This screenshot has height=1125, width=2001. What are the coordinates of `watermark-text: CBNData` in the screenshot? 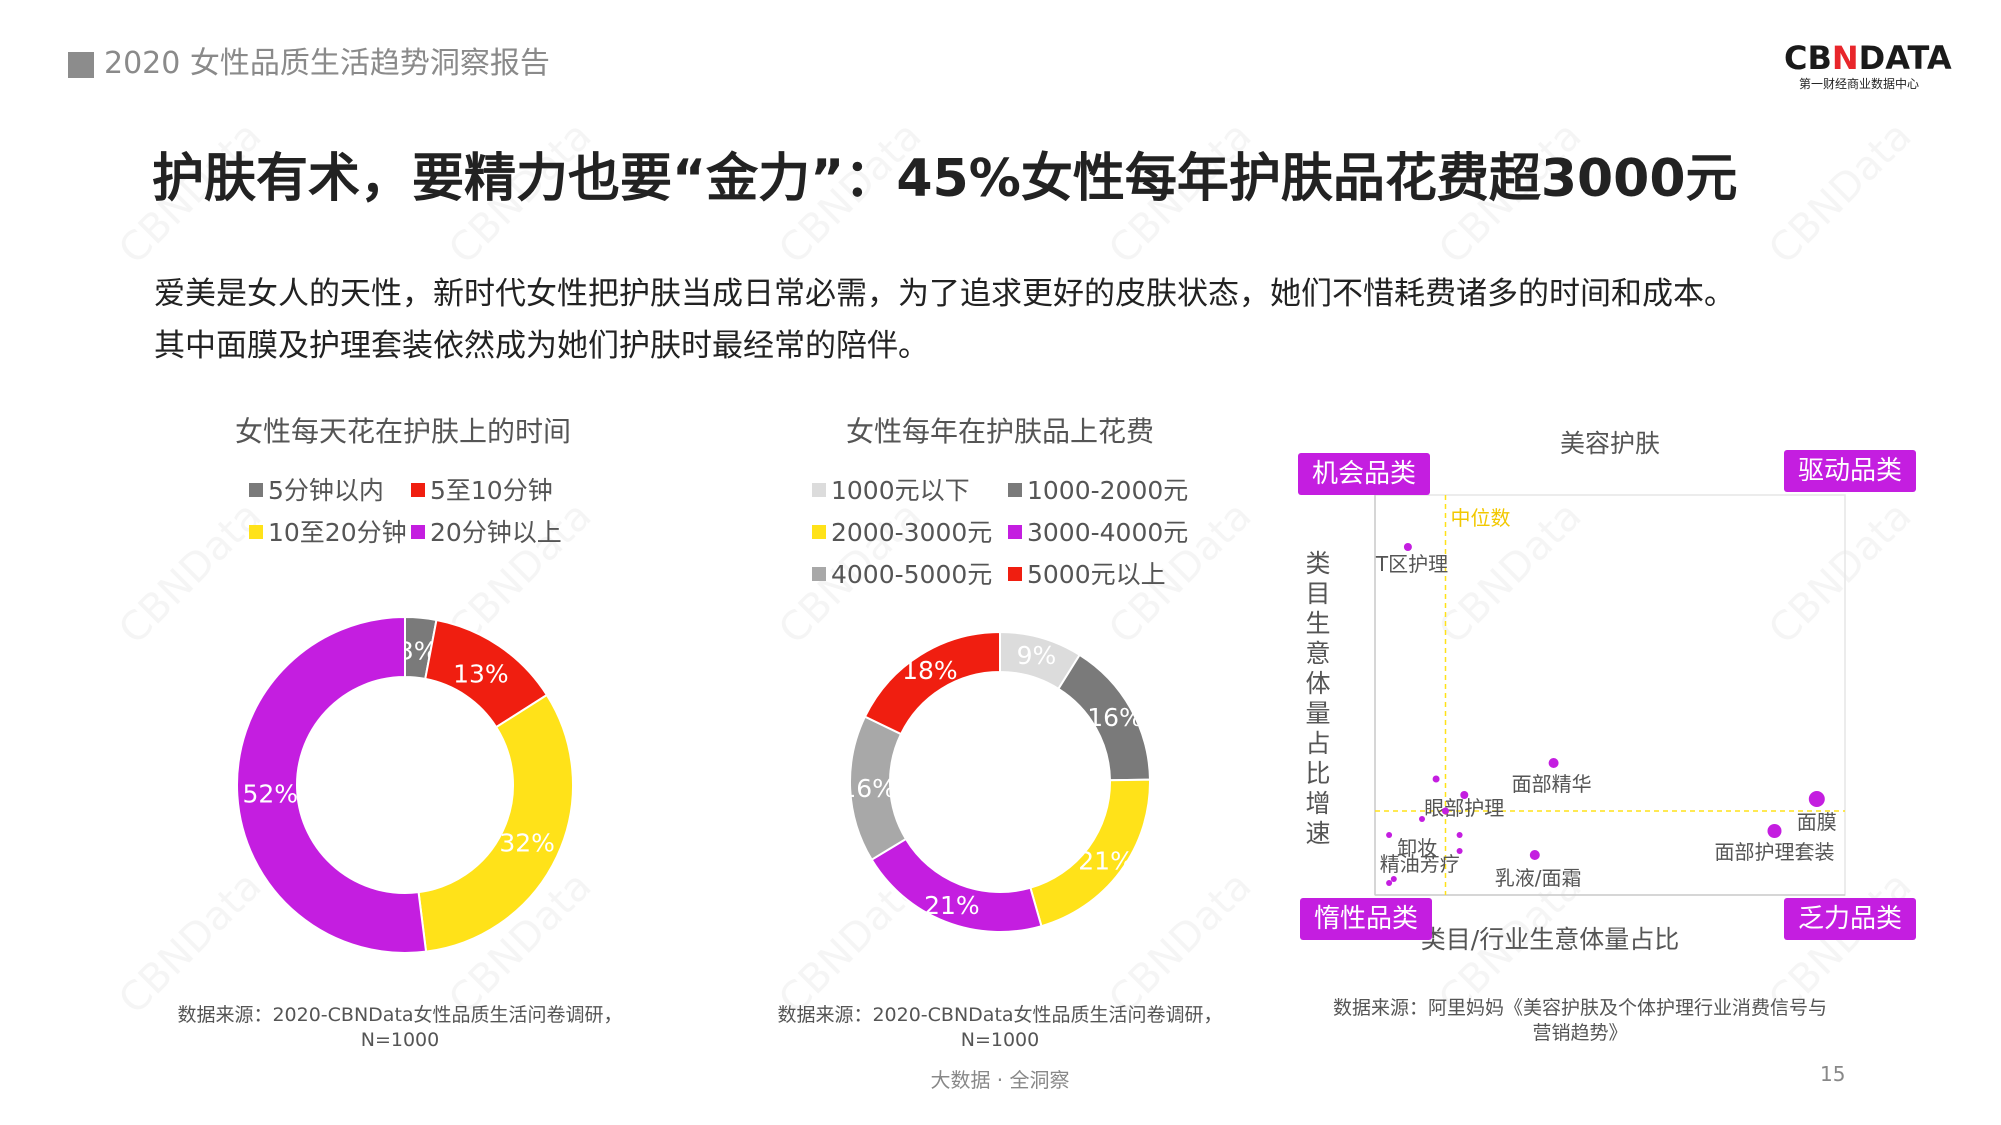 It's located at (1840, 193).